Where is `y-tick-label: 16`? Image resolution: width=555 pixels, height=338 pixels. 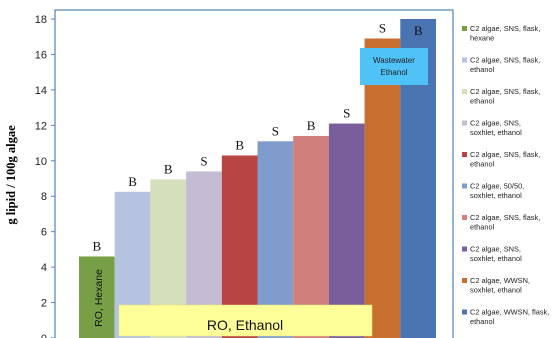
y-tick-label: 16 is located at coordinates (41, 55).